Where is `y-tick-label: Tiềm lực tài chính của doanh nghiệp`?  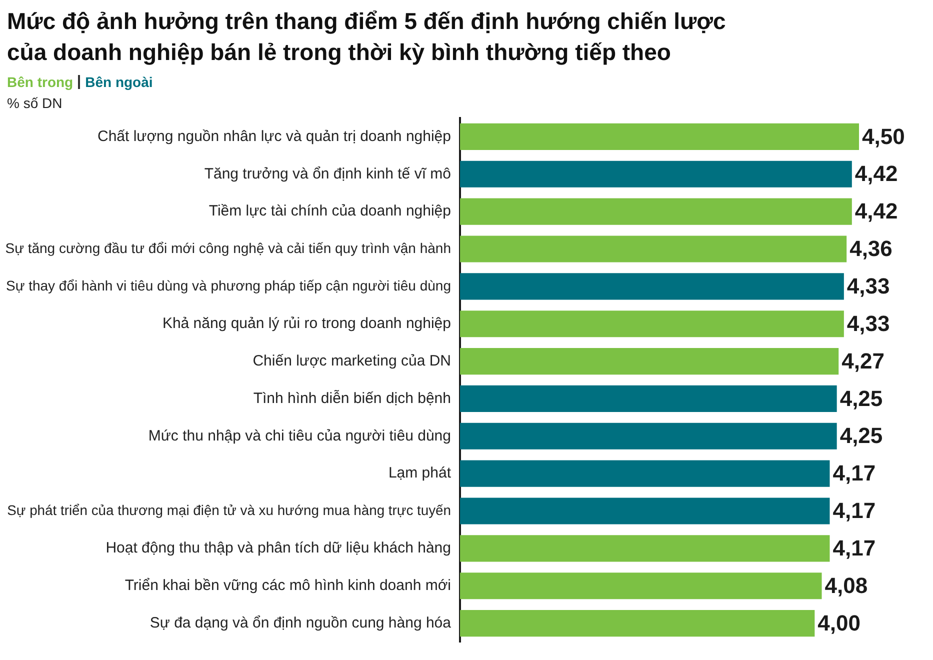 y-tick-label: Tiềm lực tài chính của doanh nghiệp is located at coordinates (329, 211).